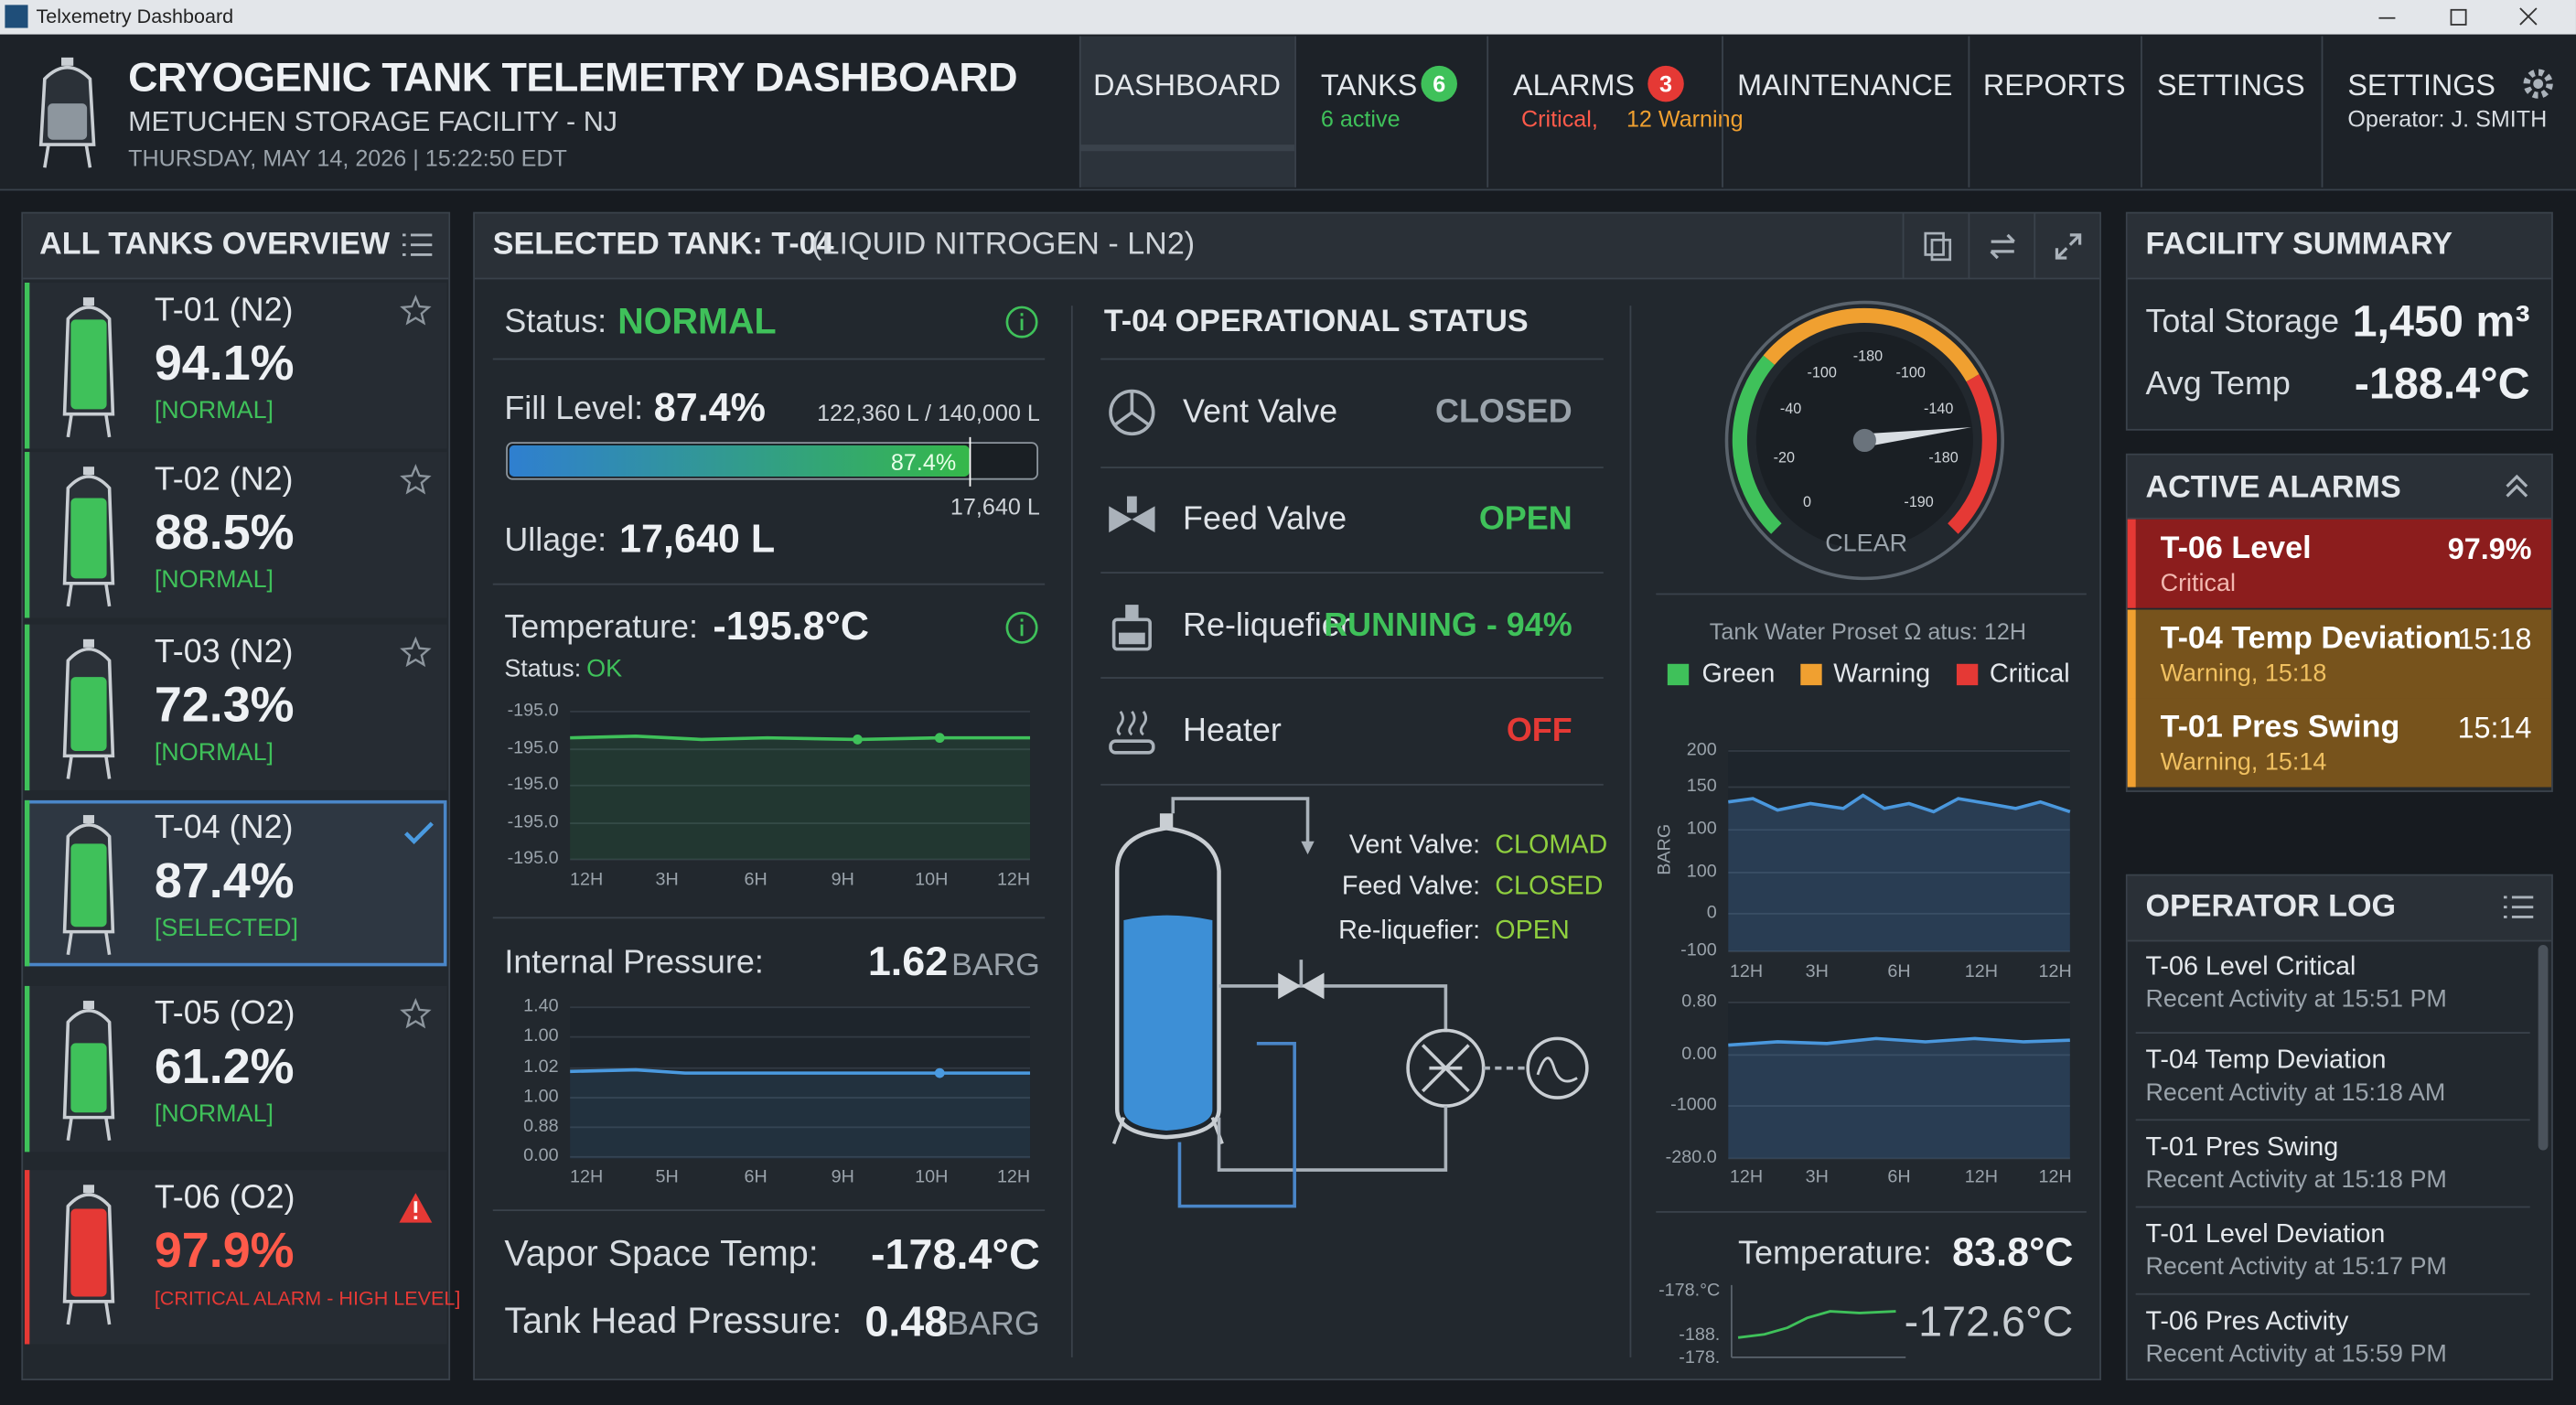  What do you see at coordinates (2266, 1060) in the screenshot?
I see `log-name: T-04 Temp Deviation` at bounding box center [2266, 1060].